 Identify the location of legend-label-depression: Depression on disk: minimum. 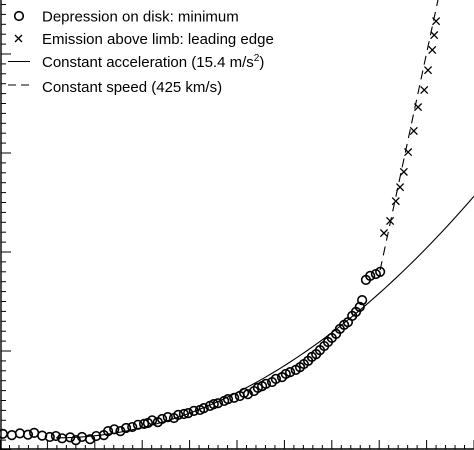
(140, 17).